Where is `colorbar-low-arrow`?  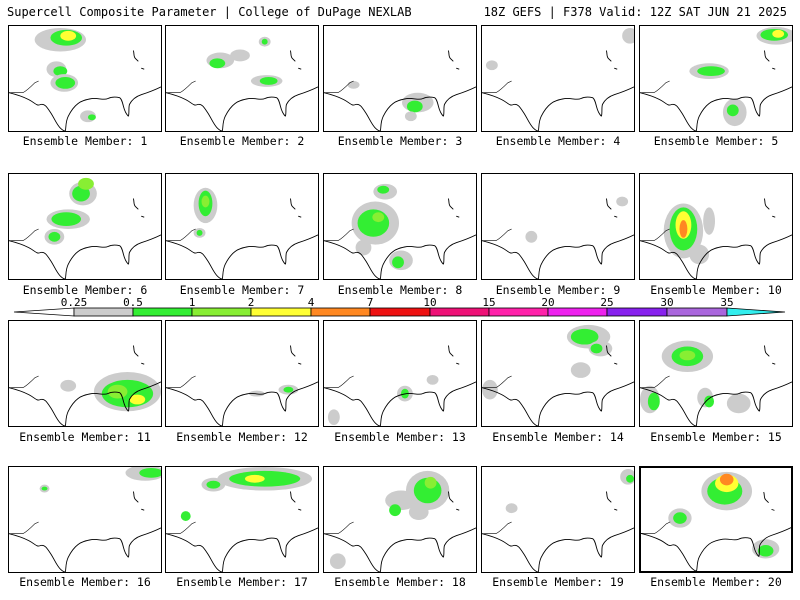 colorbar-low-arrow is located at coordinates (44, 312).